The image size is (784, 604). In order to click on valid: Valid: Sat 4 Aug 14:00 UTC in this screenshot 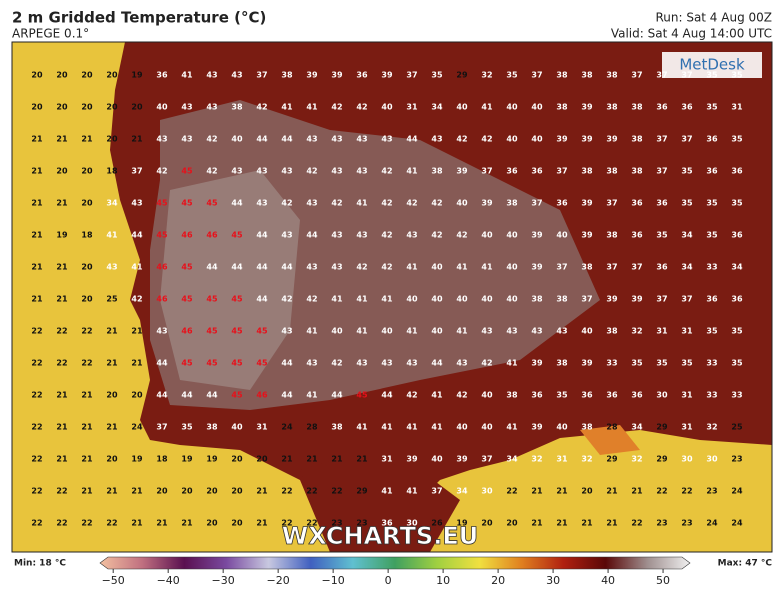, I will do `click(691, 34)`.